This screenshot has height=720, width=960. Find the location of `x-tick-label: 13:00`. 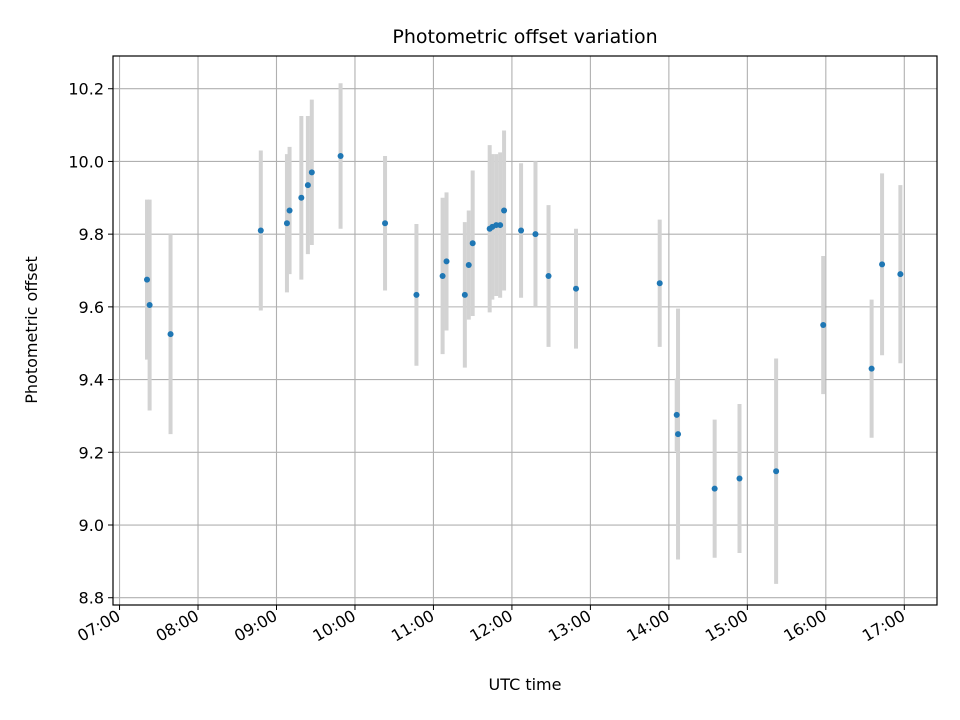

x-tick-label: 13:00 is located at coordinates (569, 626).